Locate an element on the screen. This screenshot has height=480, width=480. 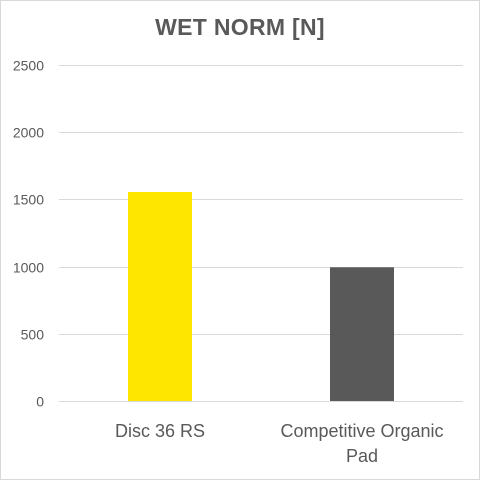
x-category-label: Disc 36 RS is located at coordinates (160, 431).